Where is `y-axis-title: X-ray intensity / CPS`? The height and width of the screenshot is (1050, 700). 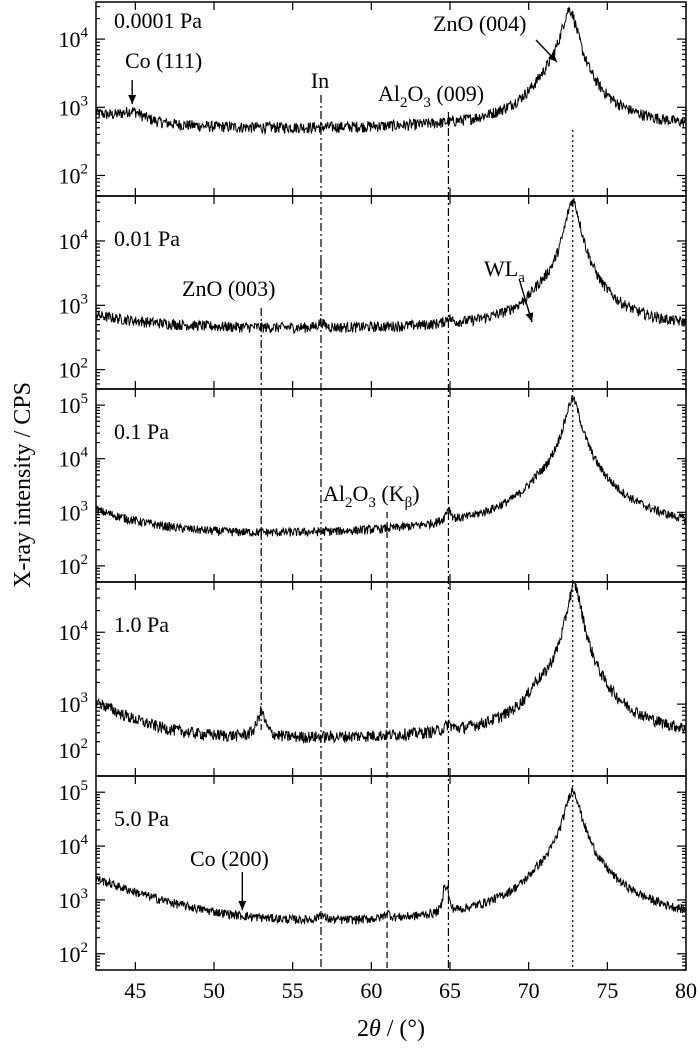
y-axis-title: X-ray intensity / CPS is located at coordinates (23, 485).